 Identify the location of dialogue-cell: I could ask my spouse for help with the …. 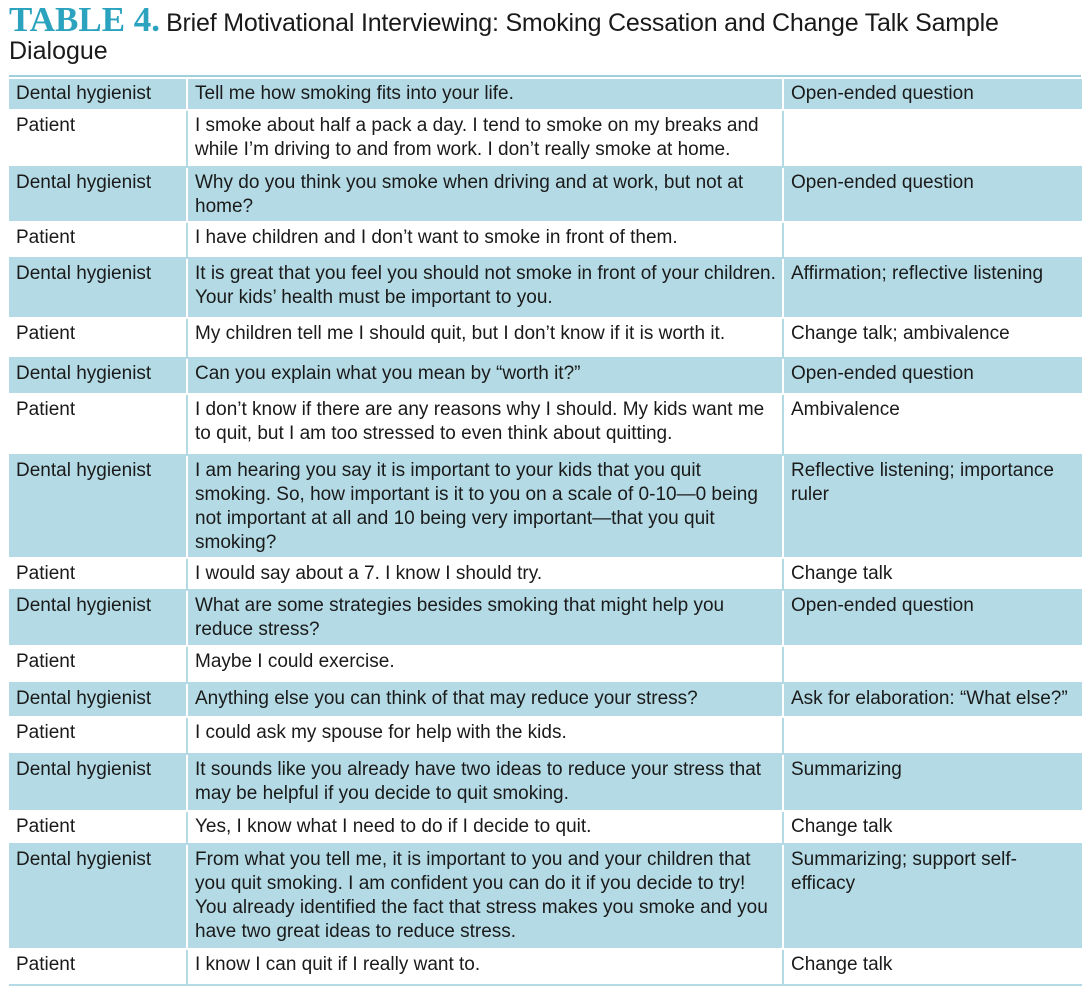
(486, 736).